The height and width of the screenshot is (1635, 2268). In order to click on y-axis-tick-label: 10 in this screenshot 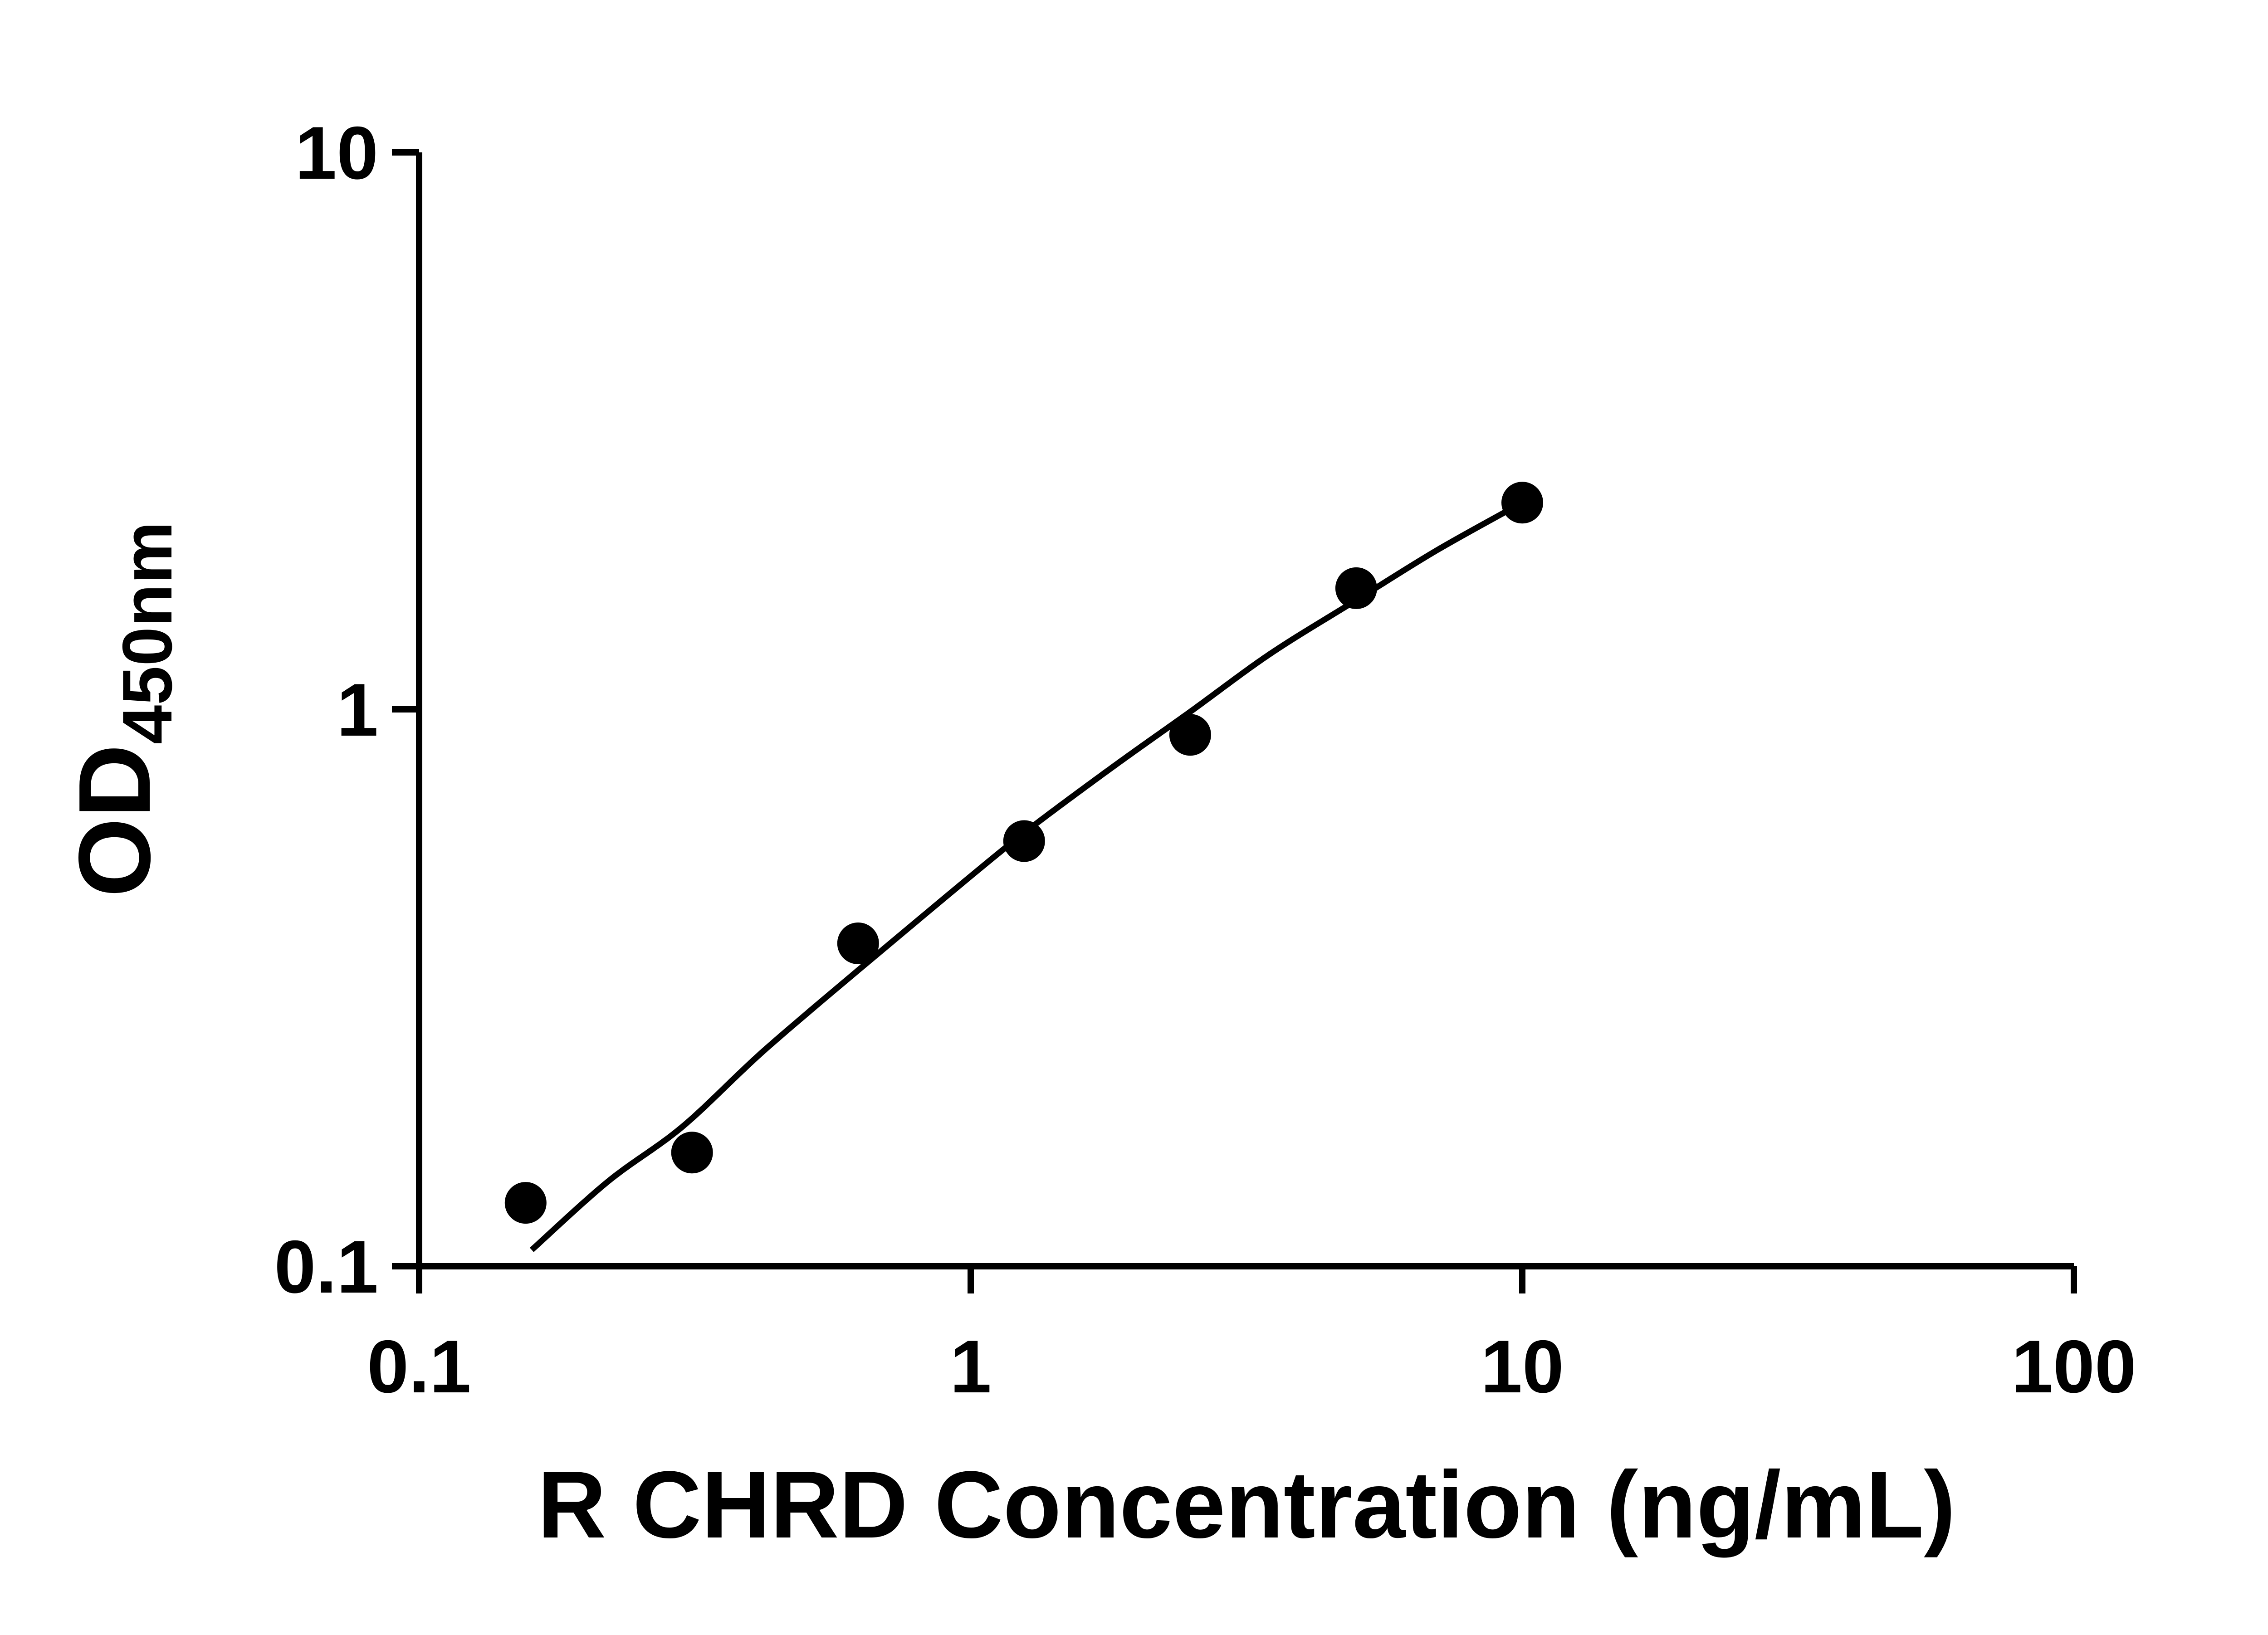, I will do `click(337, 153)`.